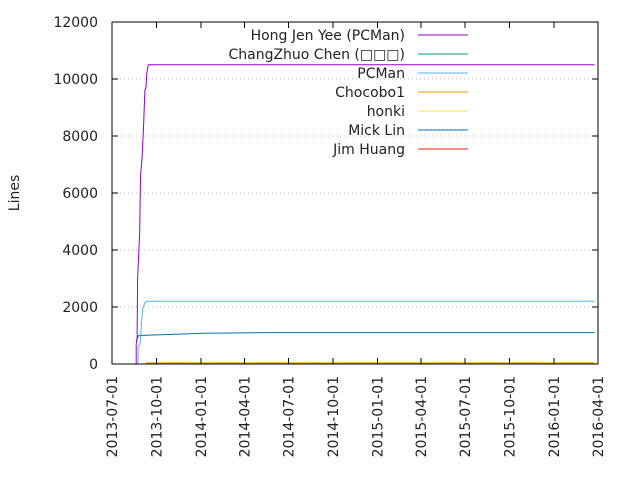 The width and height of the screenshot is (640, 480). What do you see at coordinates (80, 137) in the screenshot?
I see `y-tick-label: 8000` at bounding box center [80, 137].